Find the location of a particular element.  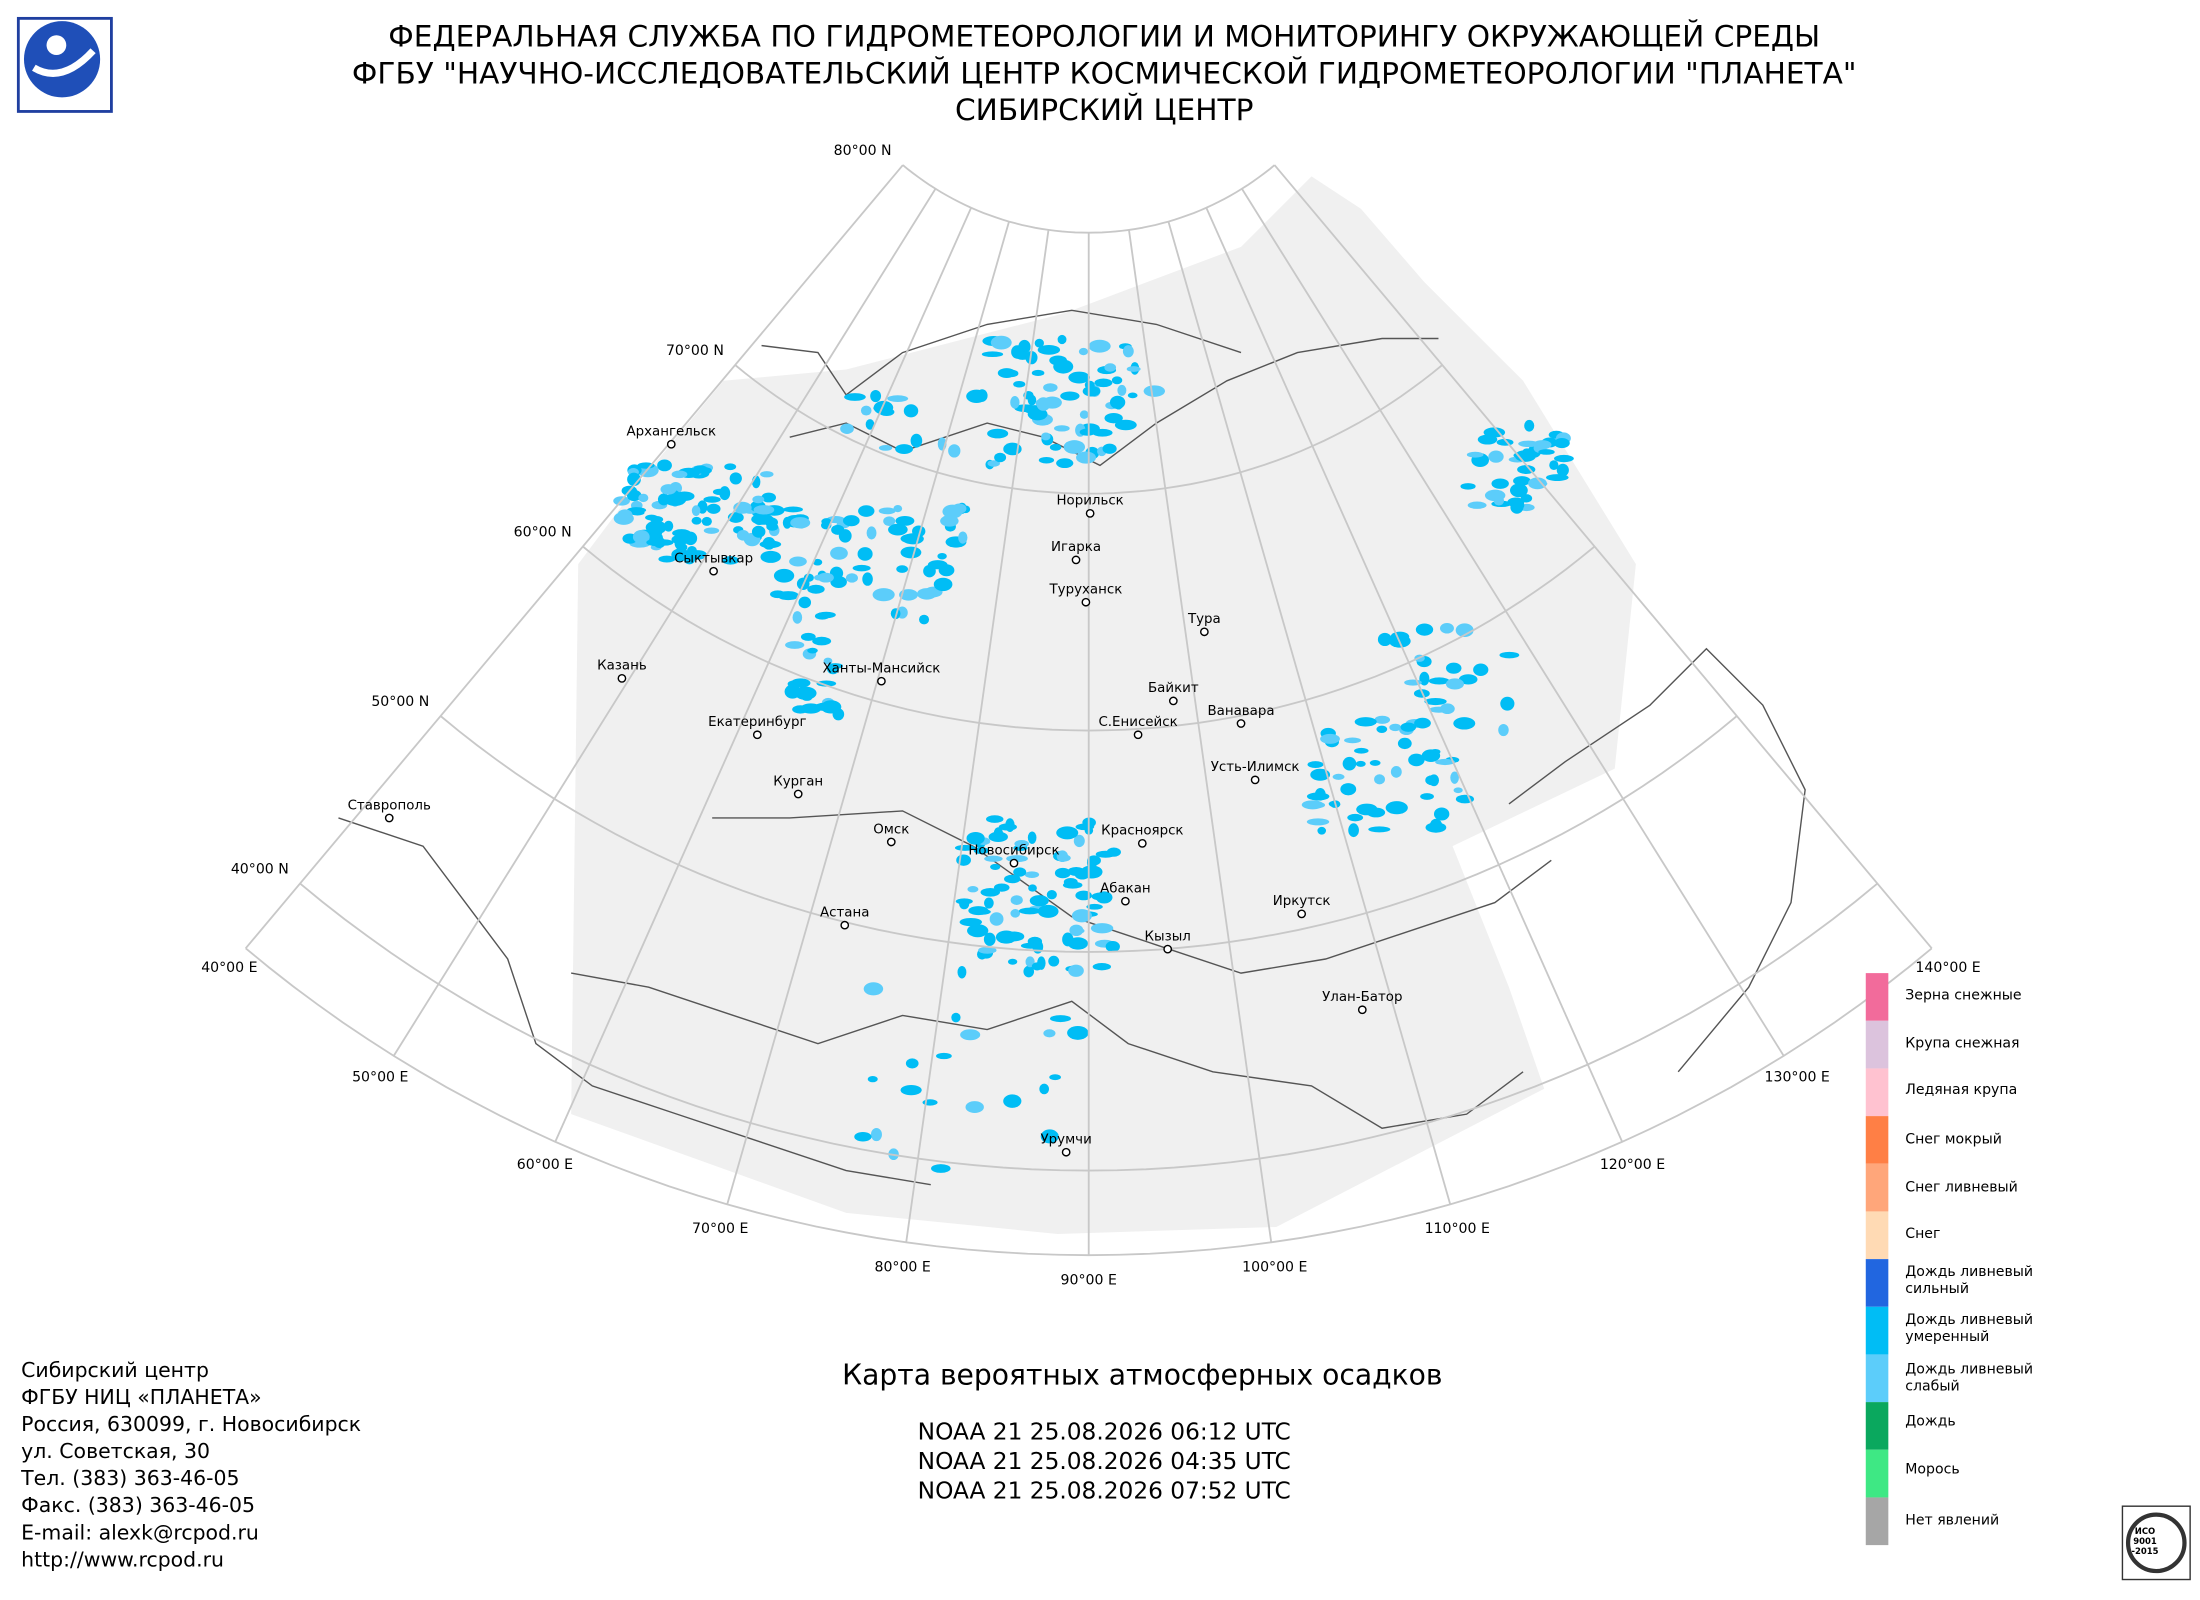

pass-time: NOAA 21 25.08.2026 07:52 UTC is located at coordinates (1104, 1491).